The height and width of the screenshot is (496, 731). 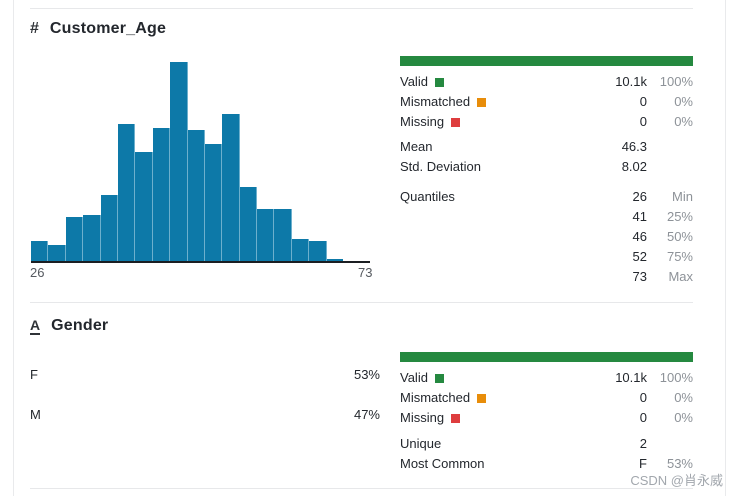 I want to click on stat-row-std-deviation: Std. Deviation 8.02, so click(x=546, y=166).